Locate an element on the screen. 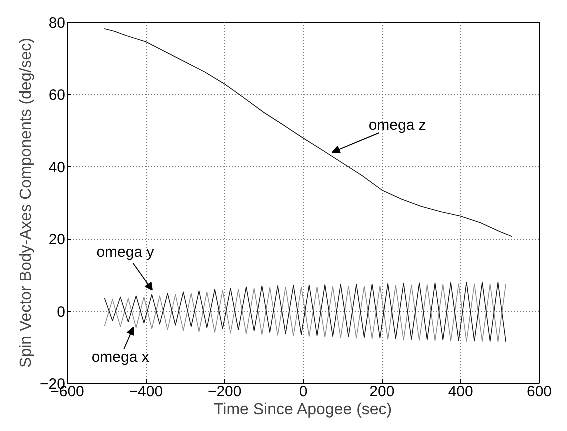  y-tick-label: 80 is located at coordinates (57, 23).